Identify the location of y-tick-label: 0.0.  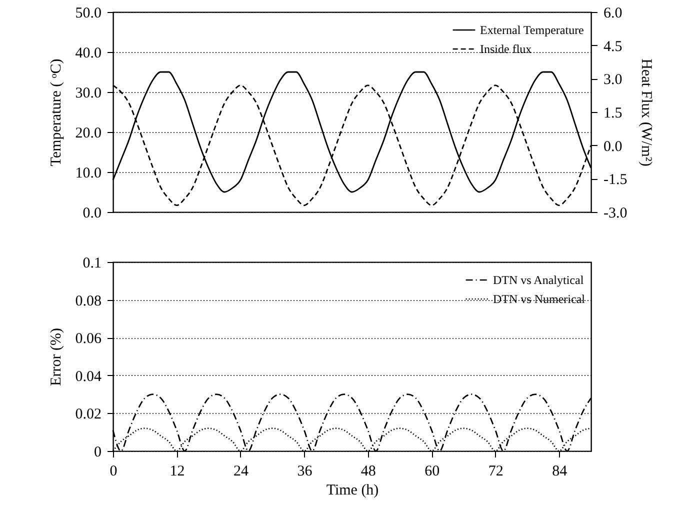
(92, 214).